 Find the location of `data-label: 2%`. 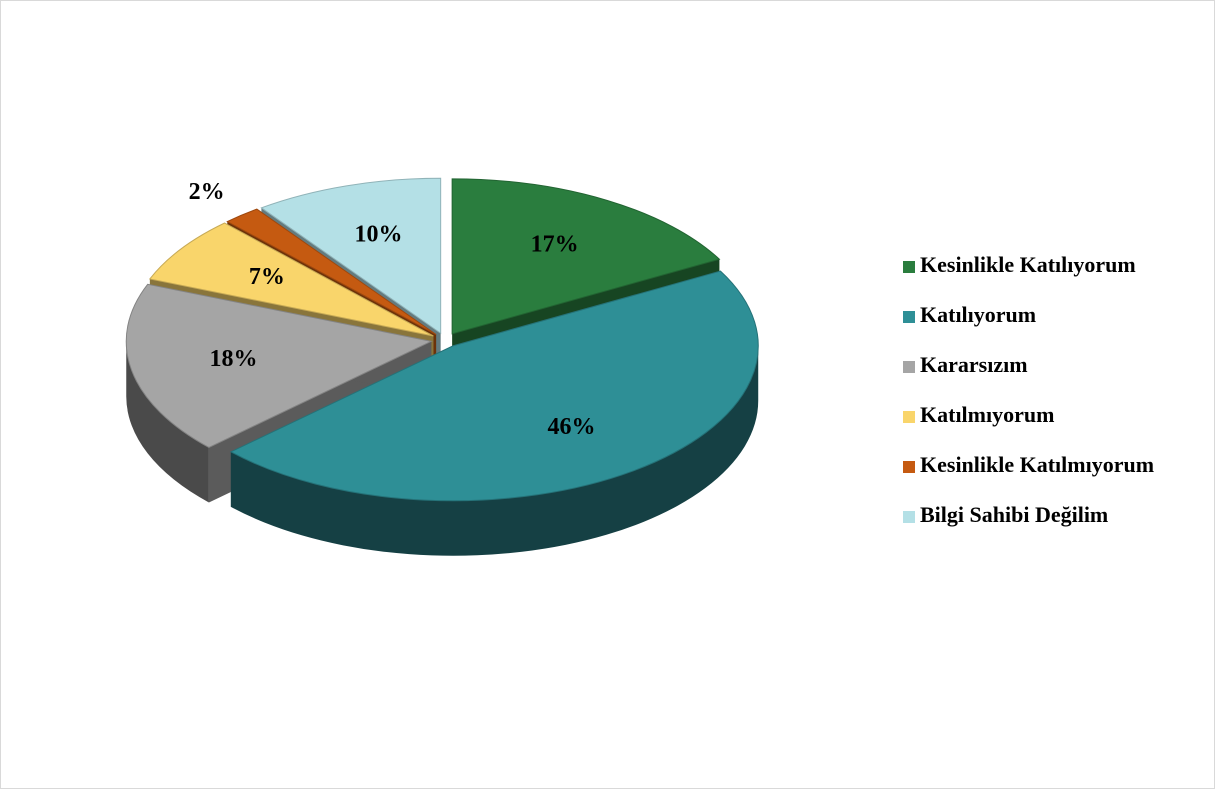

data-label: 2% is located at coordinates (207, 192).